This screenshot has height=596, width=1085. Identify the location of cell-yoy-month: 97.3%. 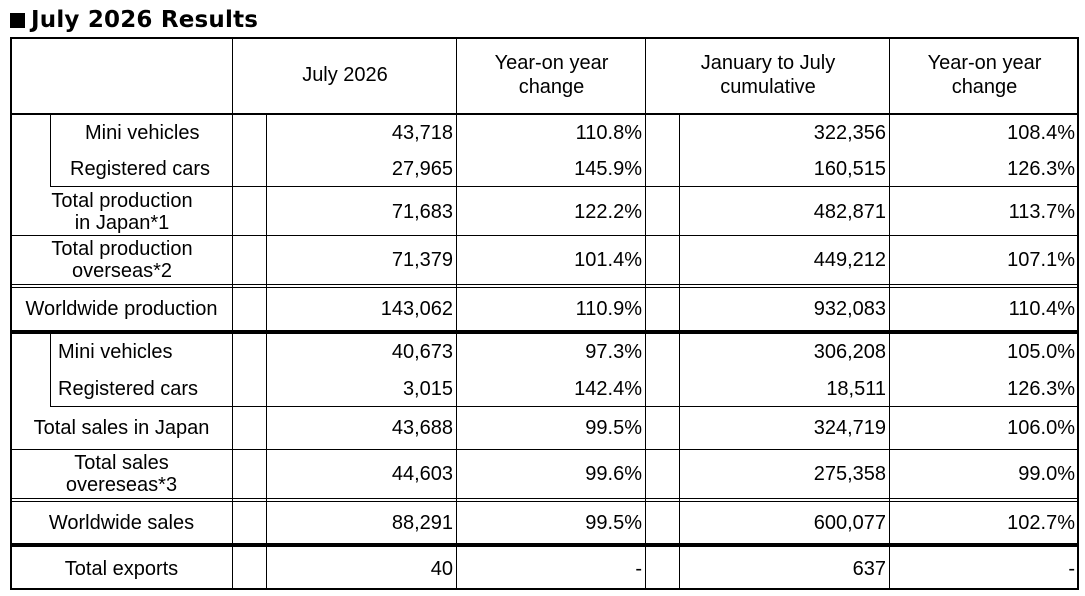
(613, 352).